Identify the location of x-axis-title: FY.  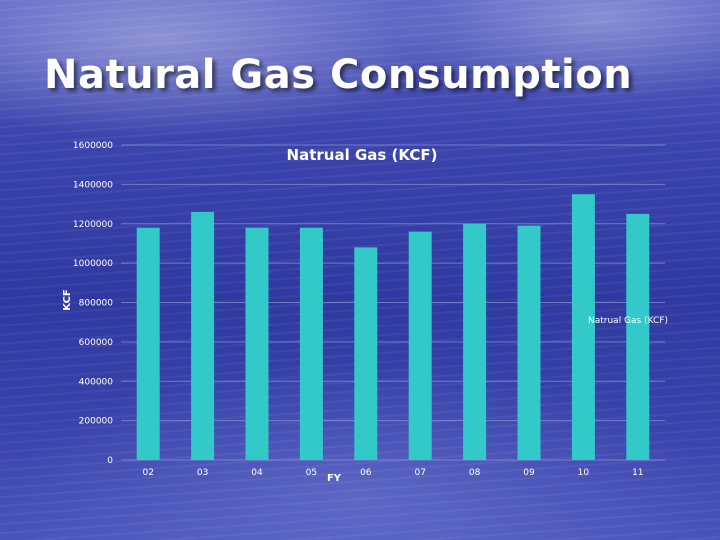
(334, 478).